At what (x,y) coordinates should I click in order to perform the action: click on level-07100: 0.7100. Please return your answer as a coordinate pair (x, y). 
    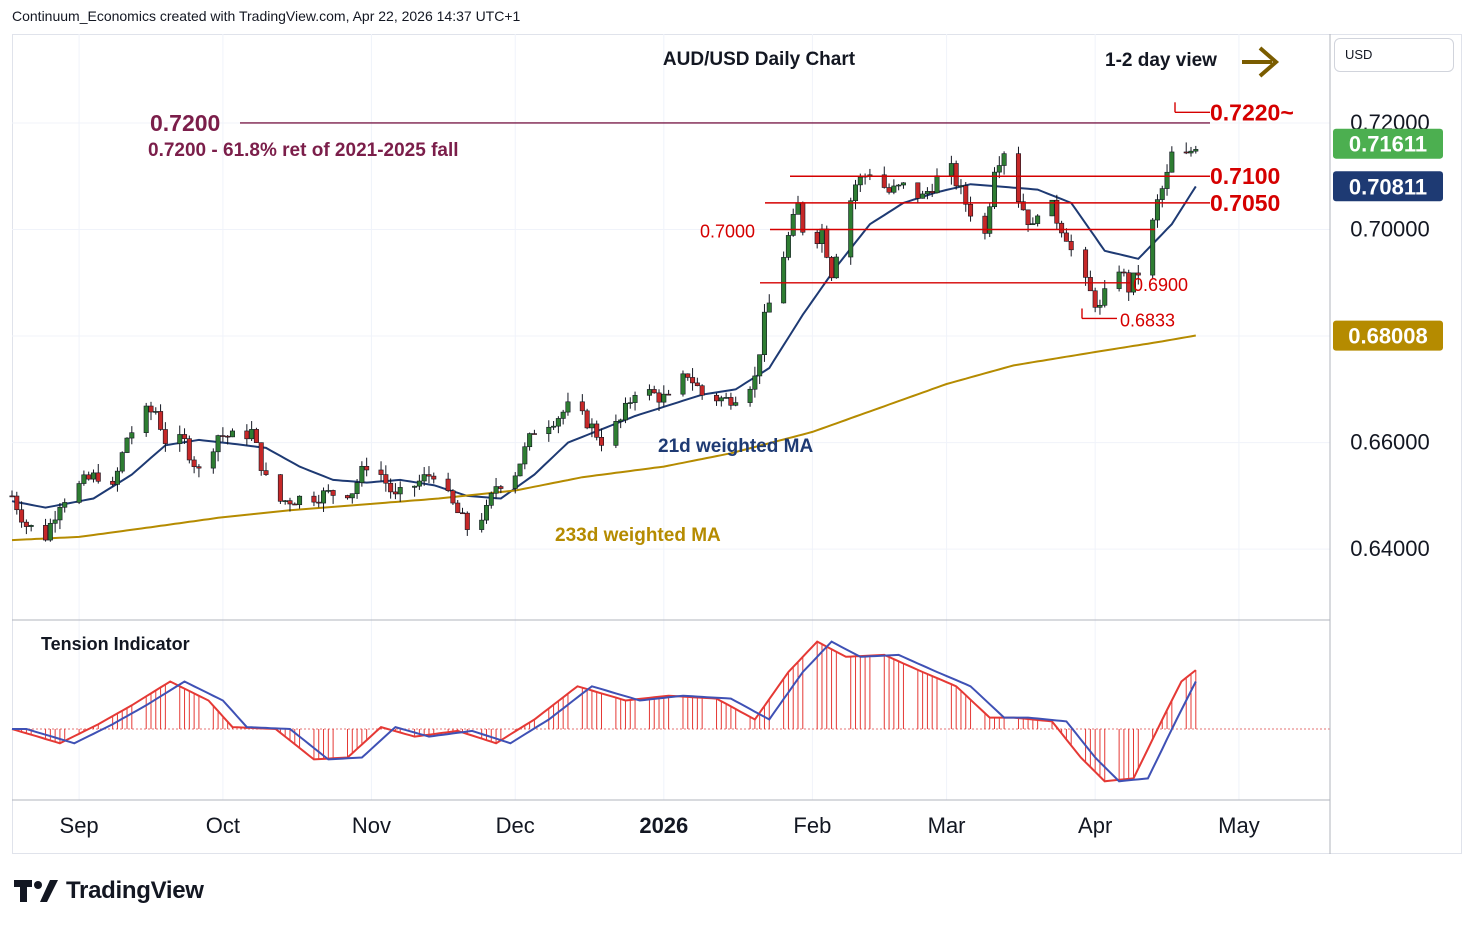
    Looking at the image, I should click on (1035, 176).